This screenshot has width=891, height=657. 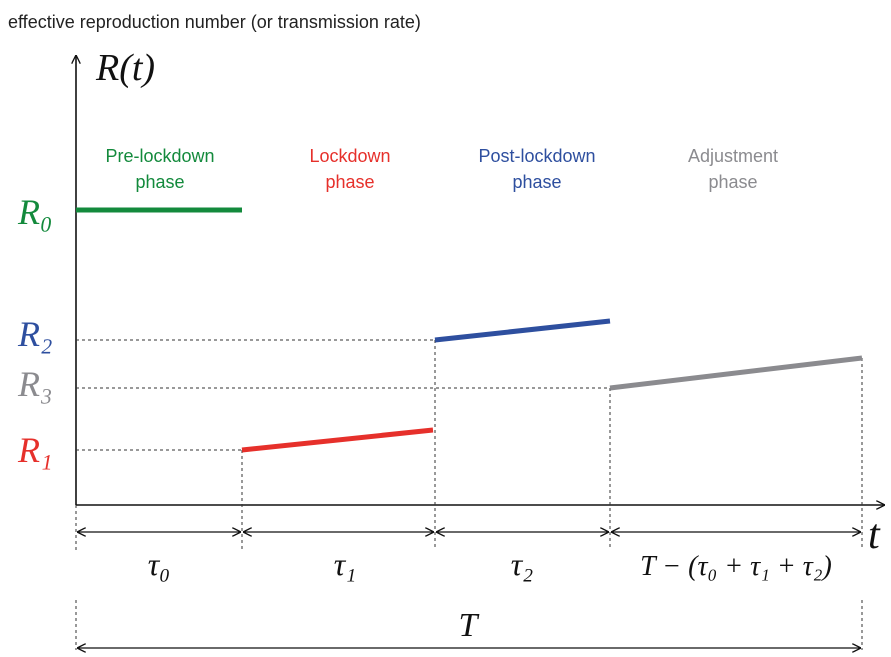 What do you see at coordinates (874, 535) in the screenshot?
I see `x-axis-label: t` at bounding box center [874, 535].